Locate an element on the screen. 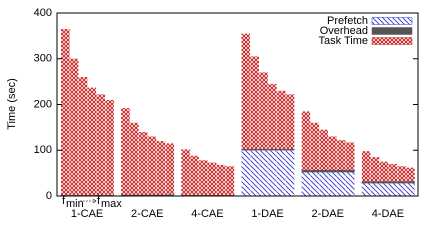 Image resolution: width=424 pixels, height=240 pixels. y-tick-label: 100 is located at coordinates (43, 150).